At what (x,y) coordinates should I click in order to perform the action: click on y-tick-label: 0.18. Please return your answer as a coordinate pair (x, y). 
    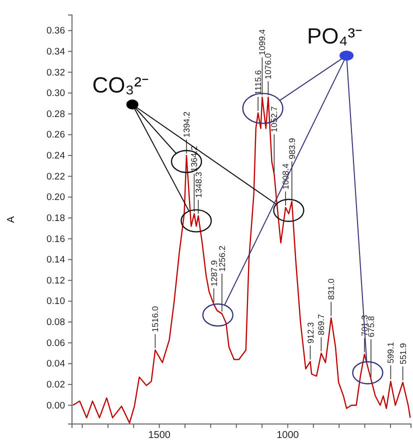
    Looking at the image, I should click on (55, 218).